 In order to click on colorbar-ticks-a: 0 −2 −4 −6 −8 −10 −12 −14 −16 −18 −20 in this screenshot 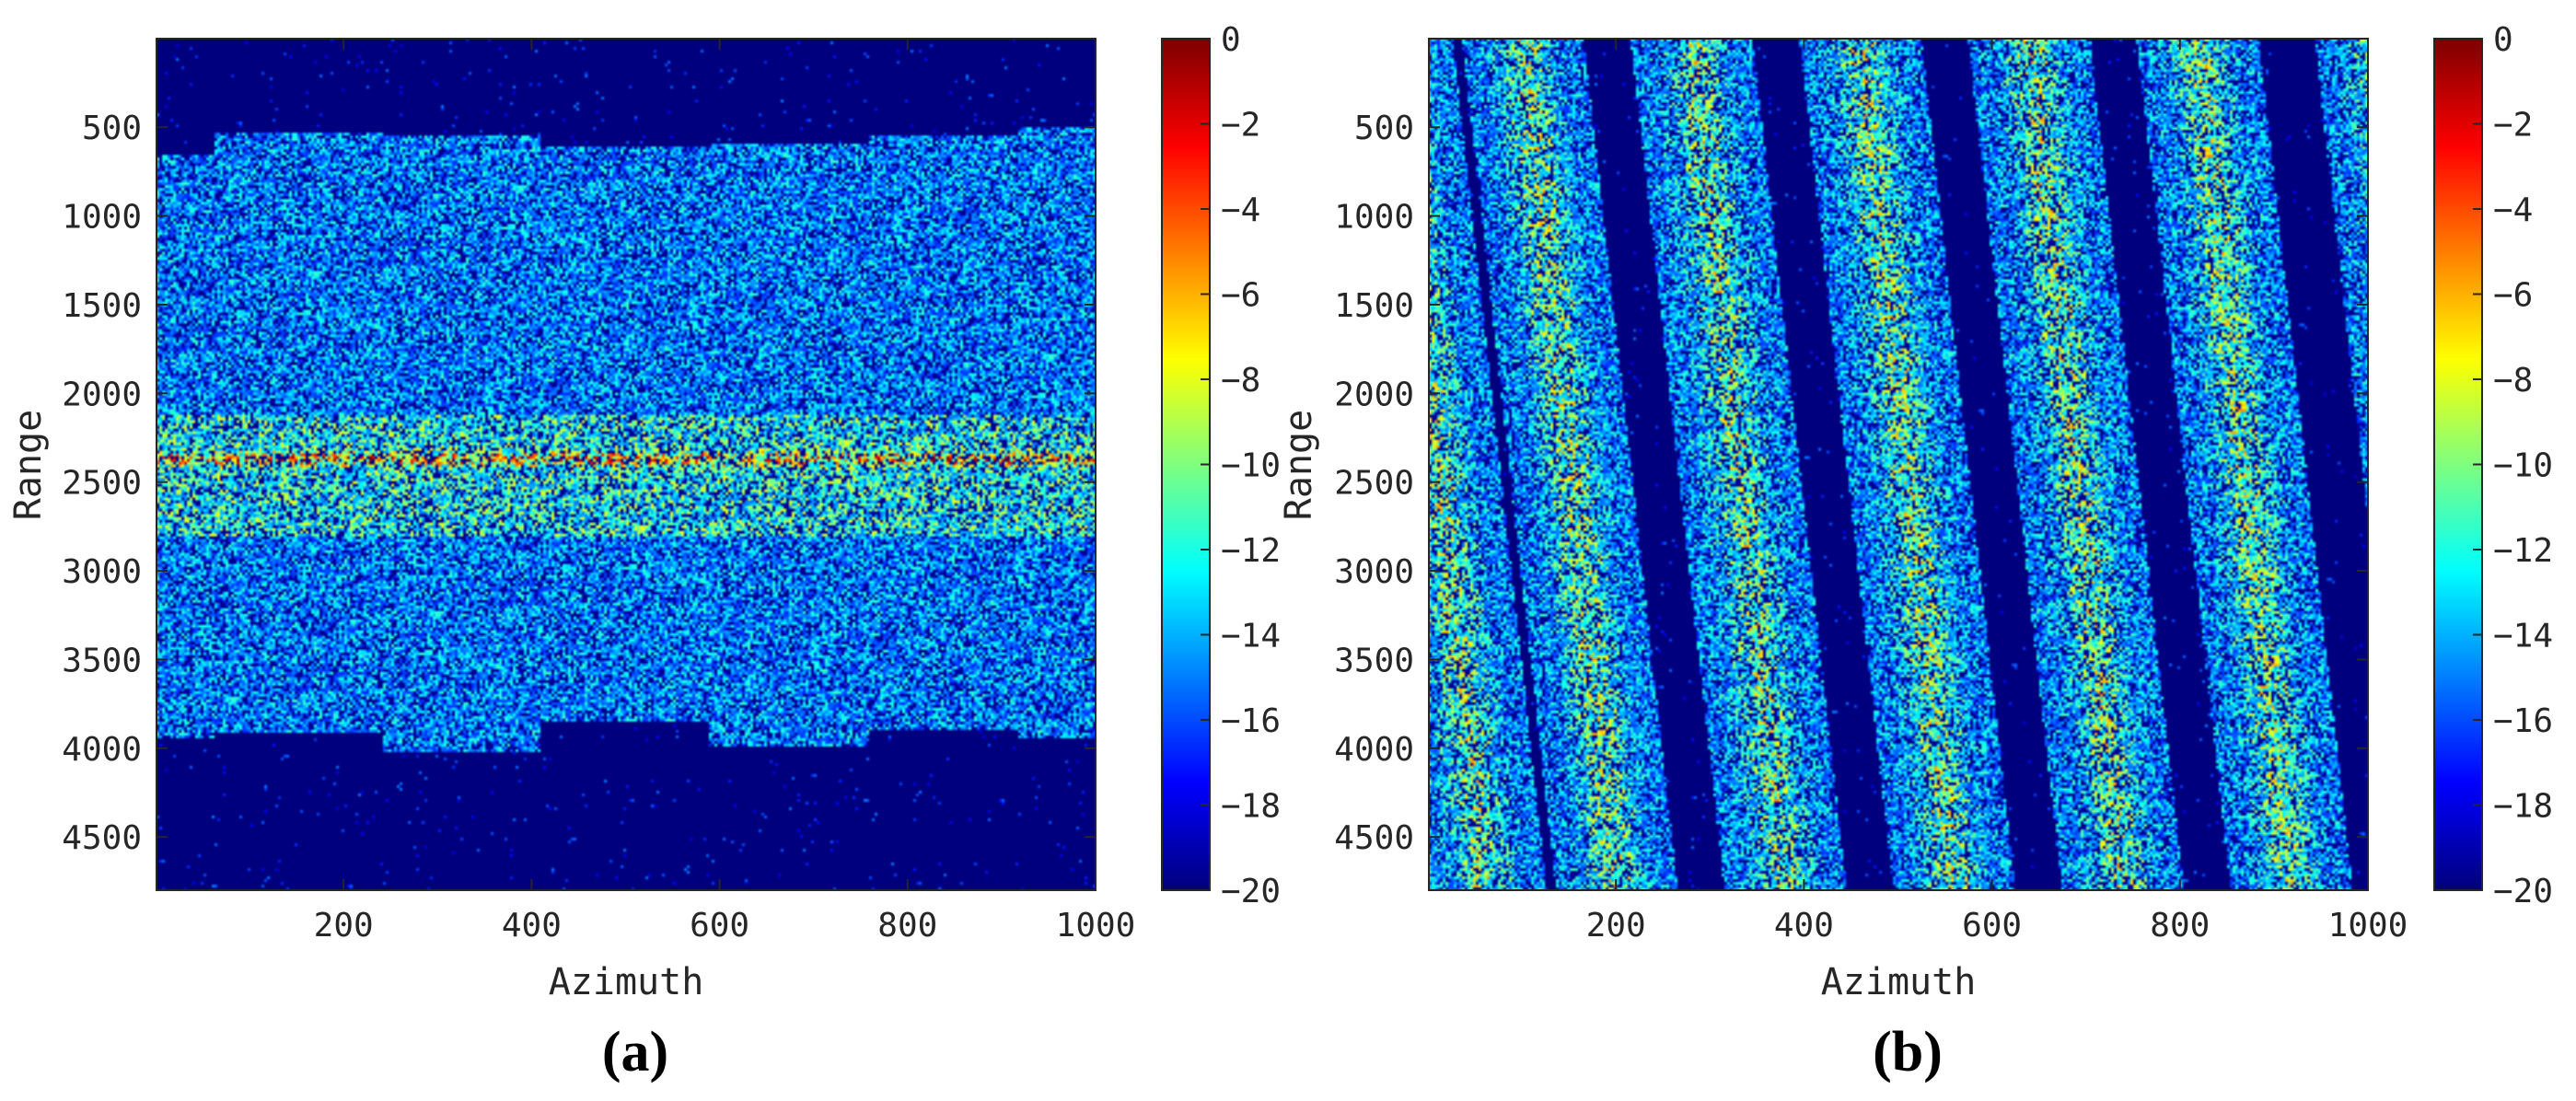, I will do `click(1241, 466)`.